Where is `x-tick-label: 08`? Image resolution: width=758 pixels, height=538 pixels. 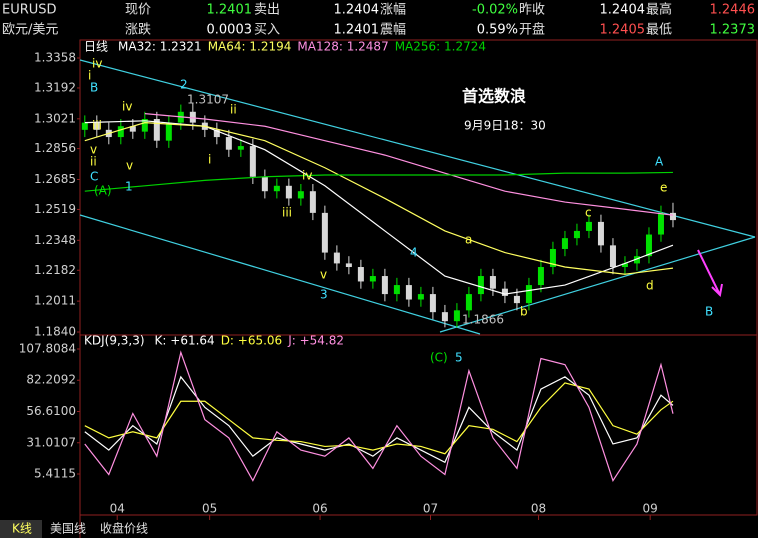 x-tick-label: 08 is located at coordinates (538, 509).